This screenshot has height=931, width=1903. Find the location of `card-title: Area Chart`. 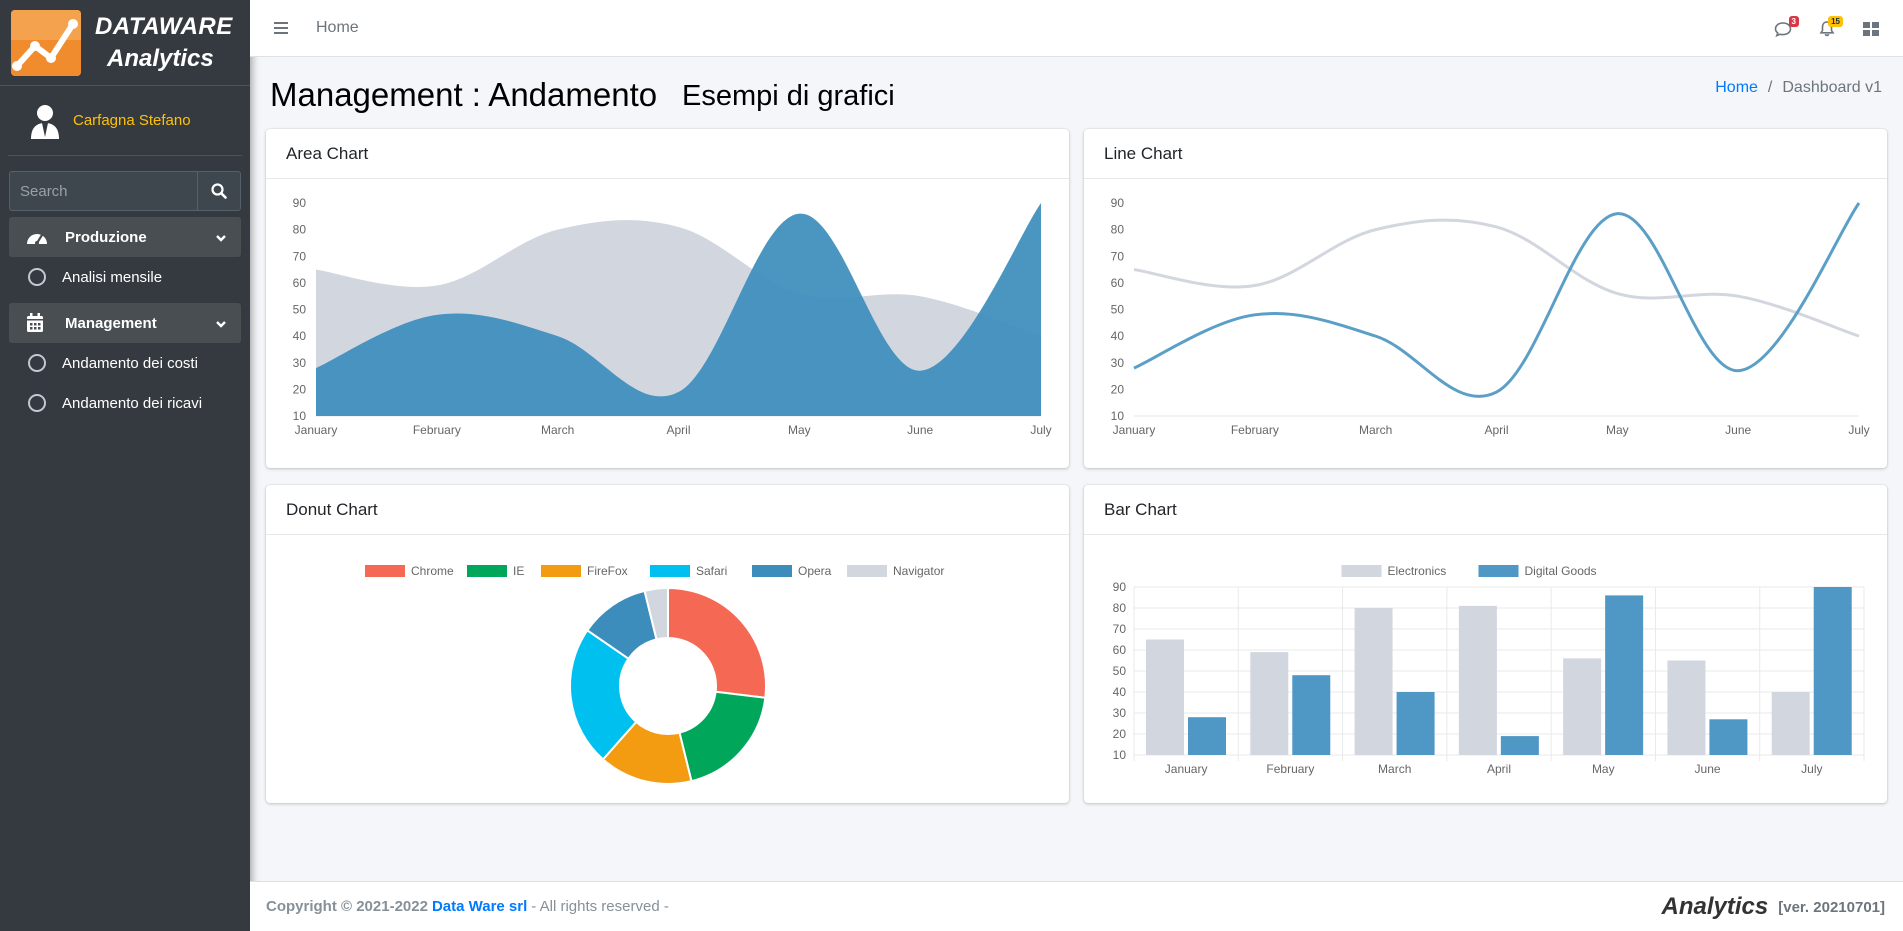

card-title: Area Chart is located at coordinates (667, 154).